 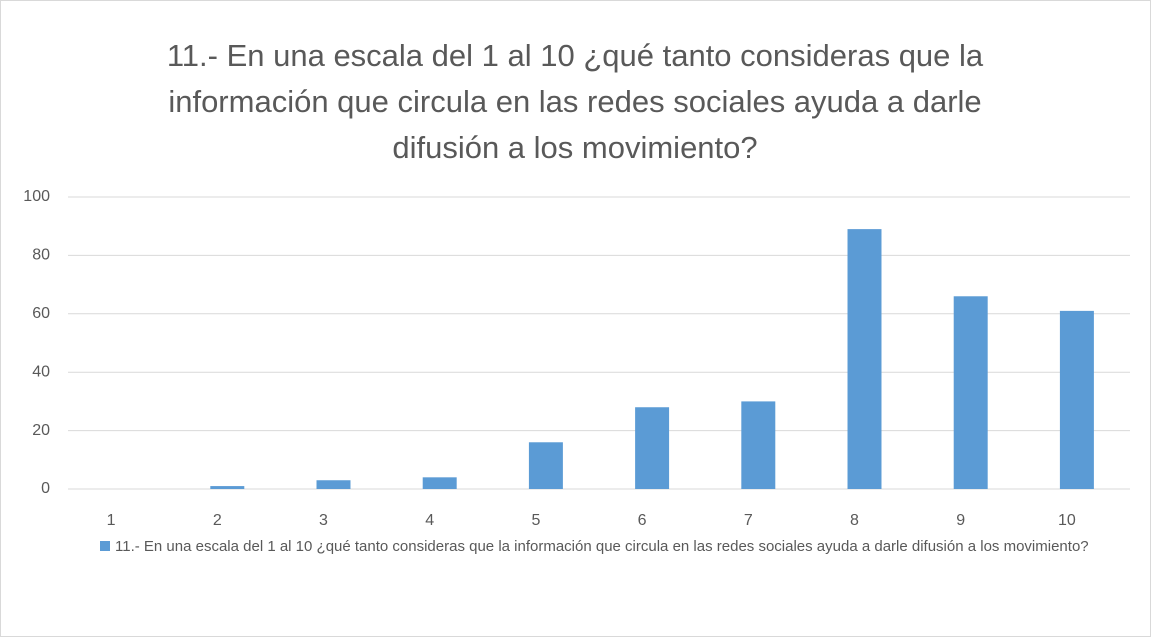 I want to click on x-tick-label: 6, so click(x=642, y=520).